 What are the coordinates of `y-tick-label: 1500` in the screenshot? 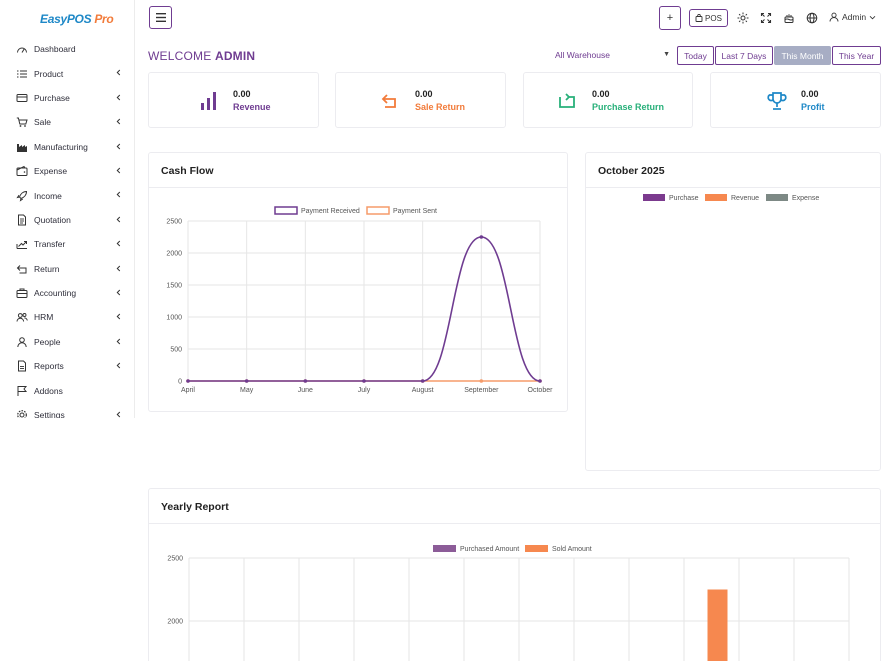 It's located at (174, 286).